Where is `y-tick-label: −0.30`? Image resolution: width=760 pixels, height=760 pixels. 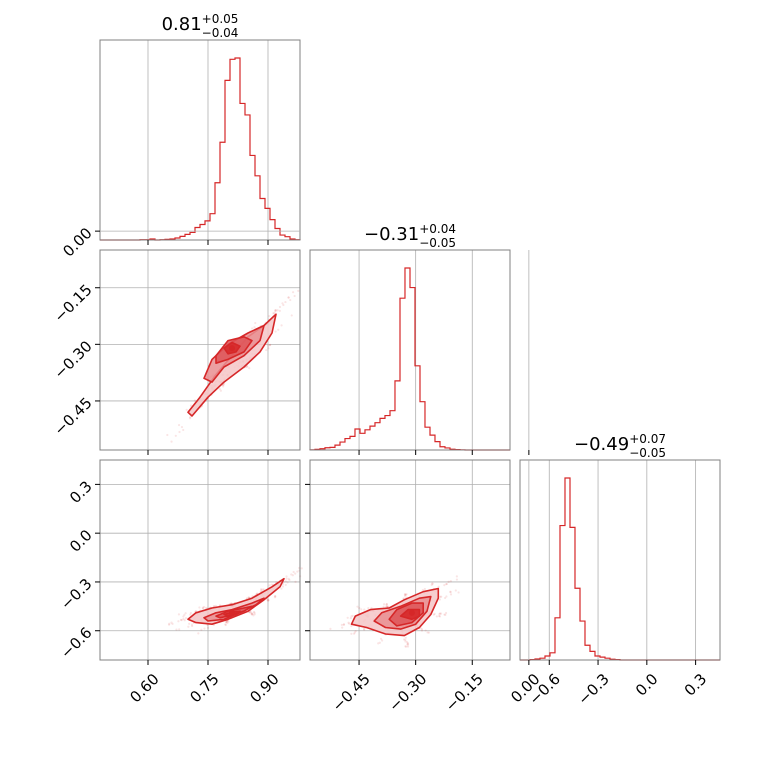 y-tick-label: −0.30 is located at coordinates (72, 359).